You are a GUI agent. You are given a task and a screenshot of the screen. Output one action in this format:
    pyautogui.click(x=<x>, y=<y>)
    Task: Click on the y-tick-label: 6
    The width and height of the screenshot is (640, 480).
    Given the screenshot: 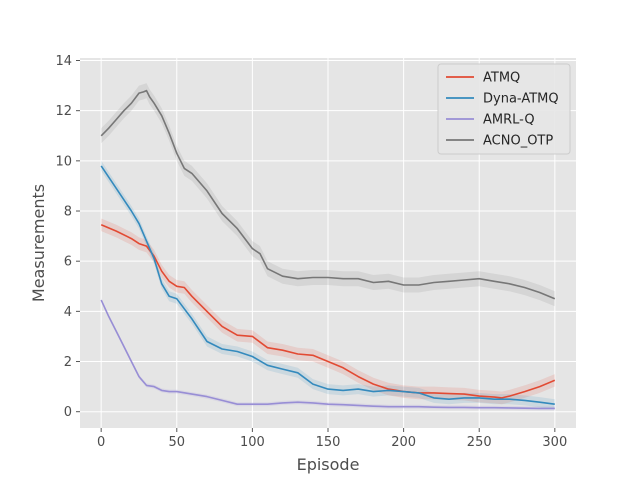 What is the action you would take?
    pyautogui.click(x=68, y=262)
    